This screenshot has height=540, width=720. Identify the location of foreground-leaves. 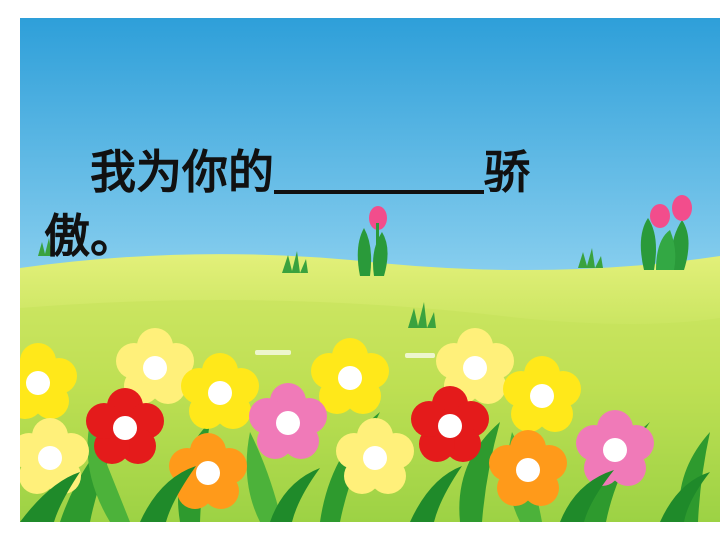
(365, 494).